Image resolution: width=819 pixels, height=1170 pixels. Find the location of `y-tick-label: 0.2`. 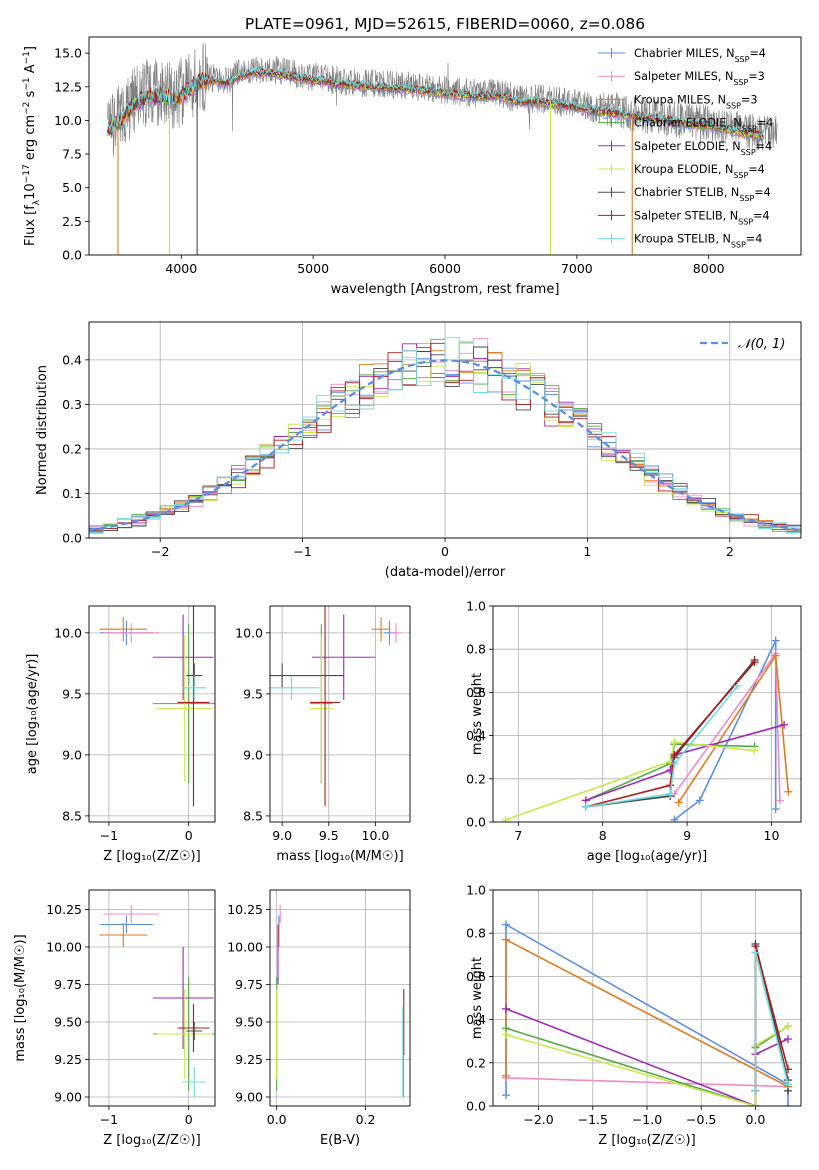

y-tick-label: 0.2 is located at coordinates (476, 1062).